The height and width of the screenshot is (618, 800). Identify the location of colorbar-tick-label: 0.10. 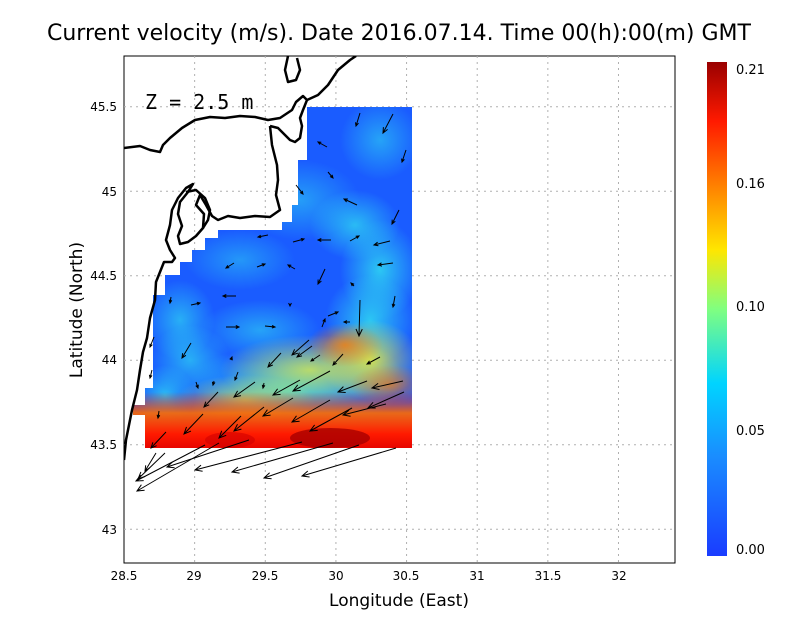
(750, 307).